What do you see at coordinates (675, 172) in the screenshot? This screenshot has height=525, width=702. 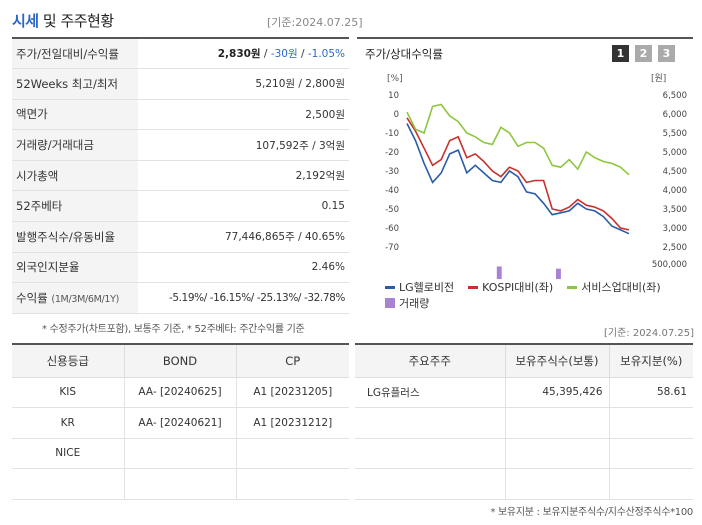 I see `right-tick-label: 4,500` at bounding box center [675, 172].